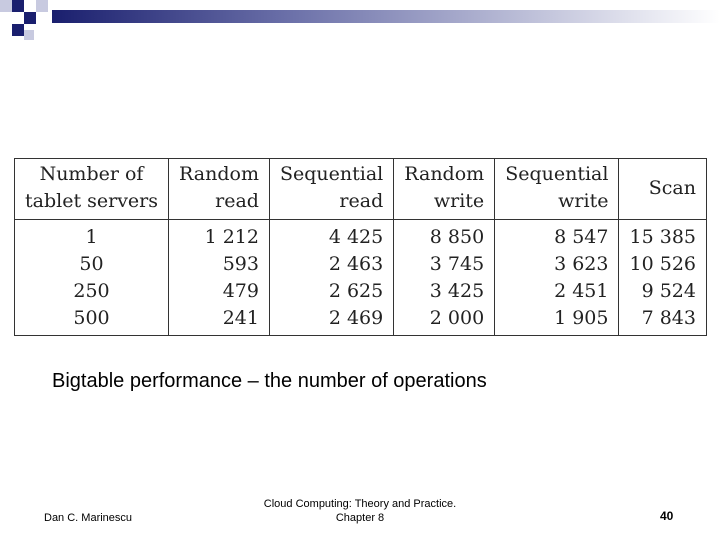 This screenshot has width=720, height=540. Describe the element at coordinates (444, 235) in the screenshot. I see `table-cell: 8 850` at that location.